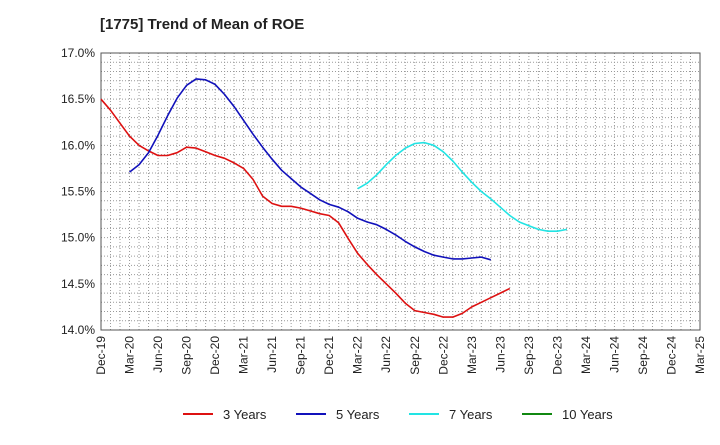 The width and height of the screenshot is (720, 445). What do you see at coordinates (78, 99) in the screenshot?
I see `y-tick-label: 16.5%` at bounding box center [78, 99].